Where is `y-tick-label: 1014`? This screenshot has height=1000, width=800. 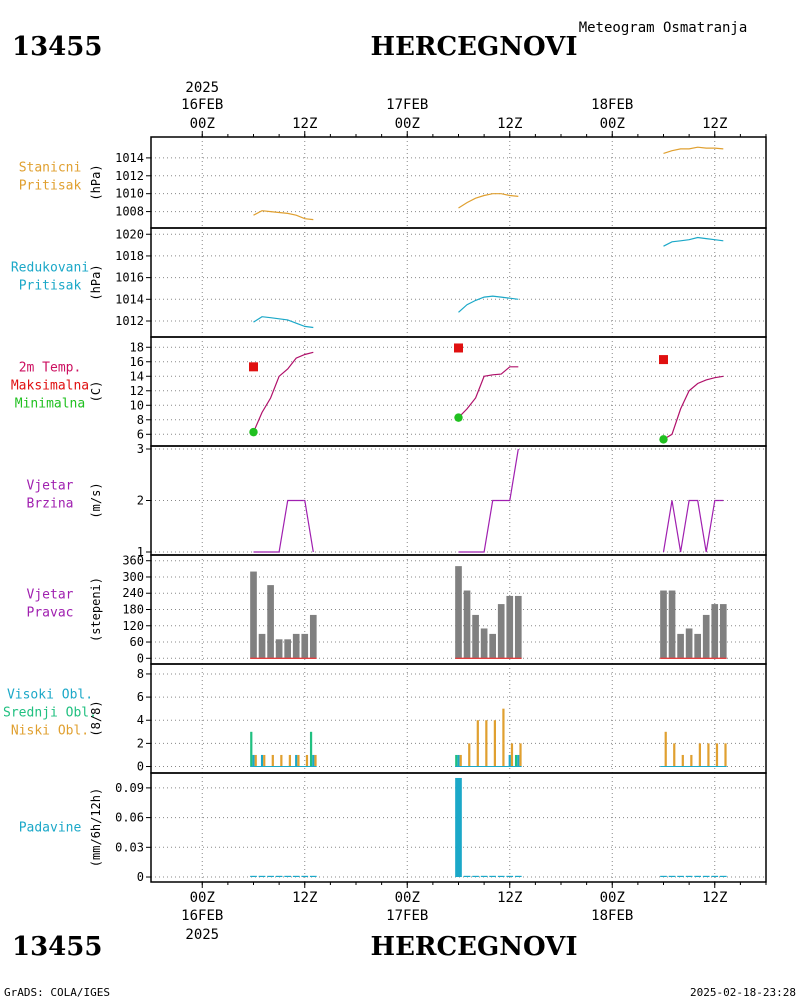 y-tick-label: 1014 is located at coordinates (129, 158).